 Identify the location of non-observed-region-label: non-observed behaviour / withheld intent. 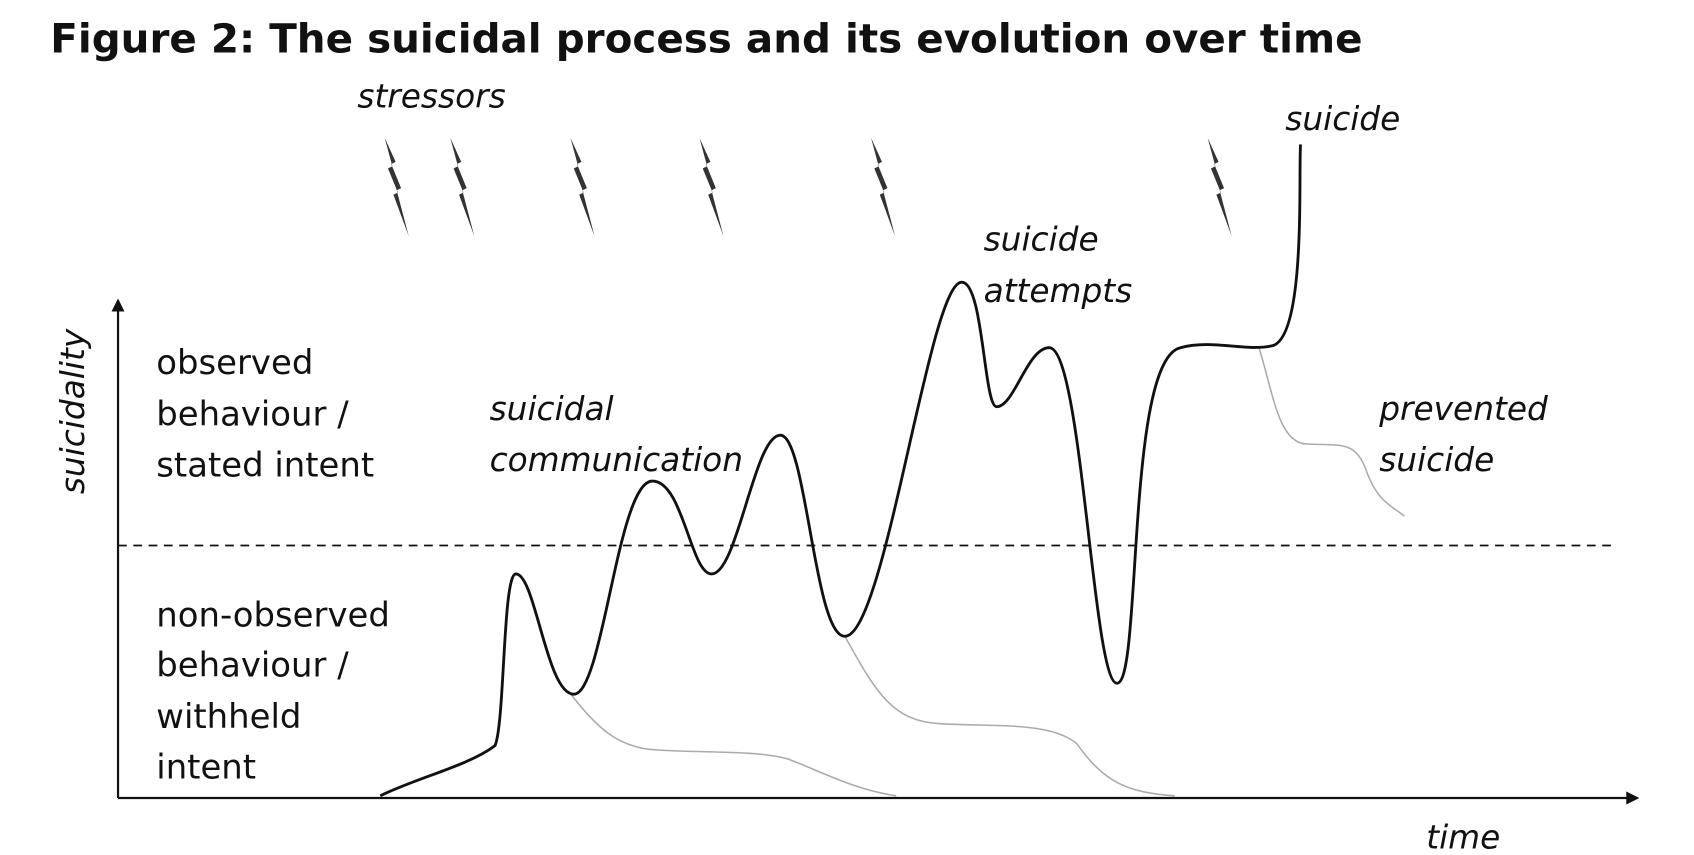
(278, 690).